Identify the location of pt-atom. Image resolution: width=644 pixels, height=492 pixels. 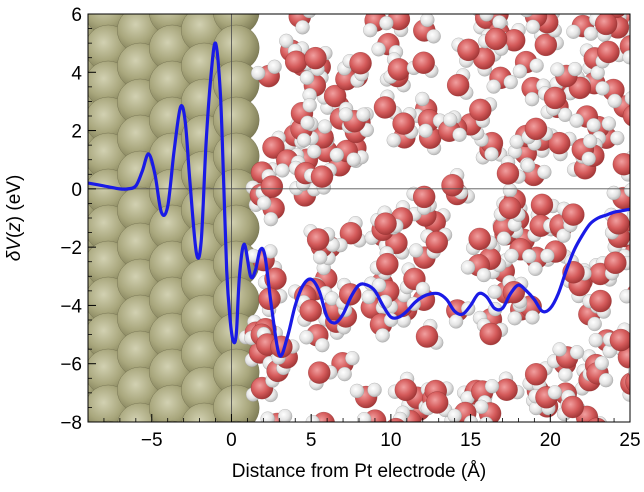
(108, 421).